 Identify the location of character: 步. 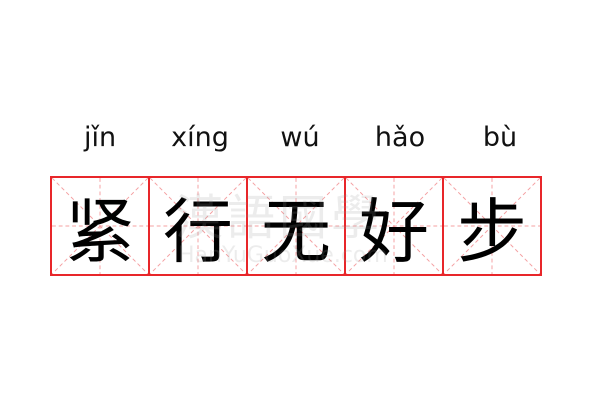
(492, 231).